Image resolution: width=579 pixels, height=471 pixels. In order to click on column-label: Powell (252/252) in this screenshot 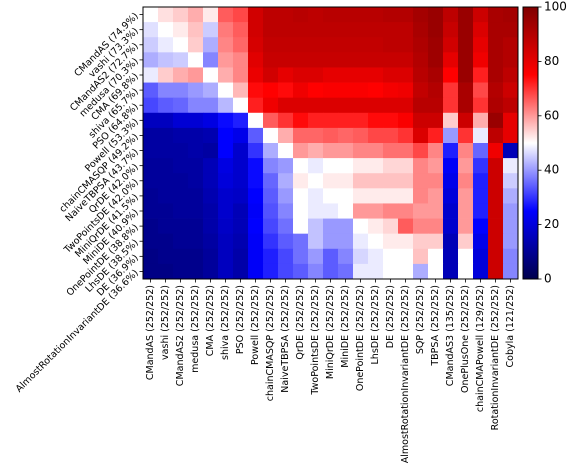, I will do `click(255, 325)`.